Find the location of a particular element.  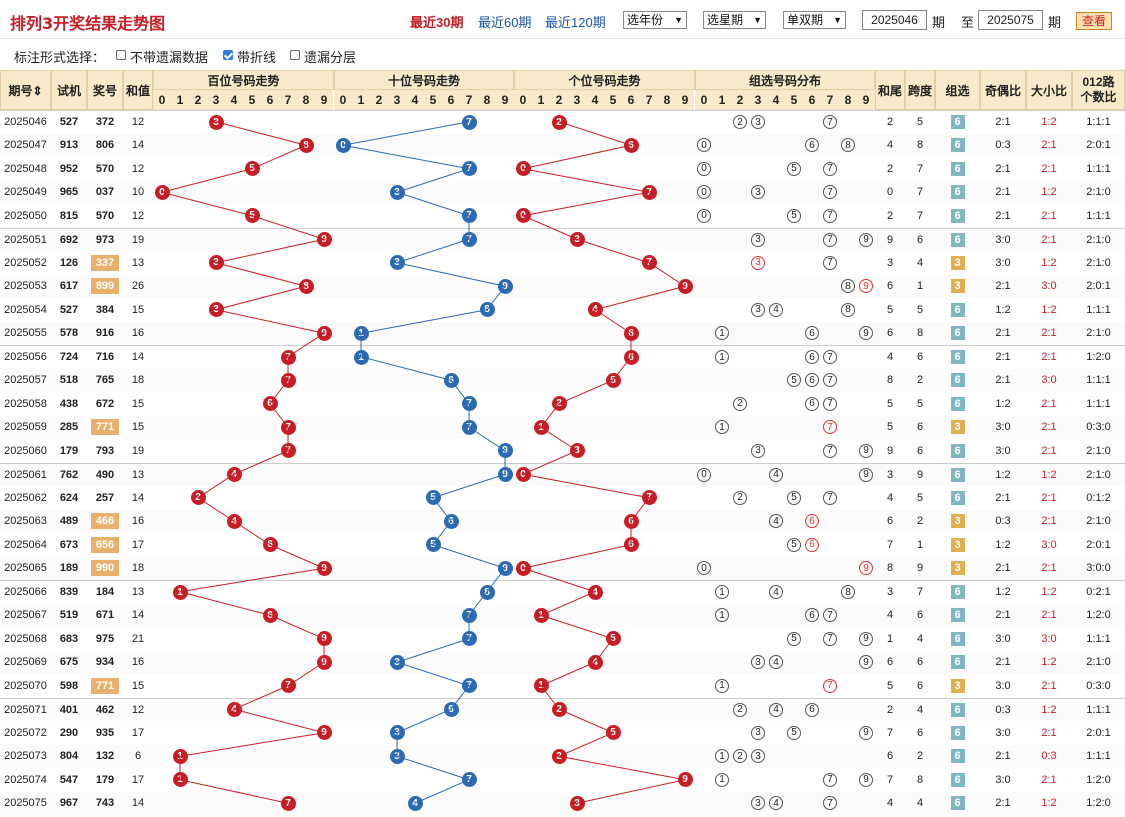

week-select: 选星期 ▼ is located at coordinates (734, 20).